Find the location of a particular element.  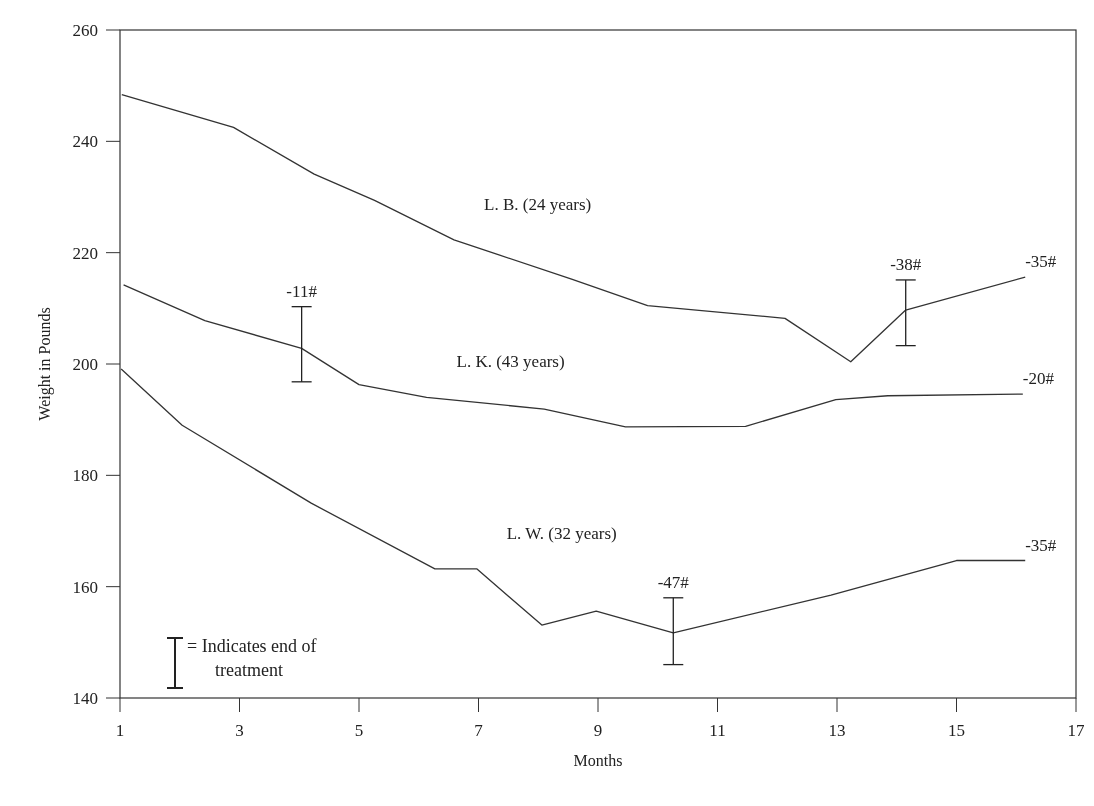

x-tick-label: 3 is located at coordinates (239, 730).